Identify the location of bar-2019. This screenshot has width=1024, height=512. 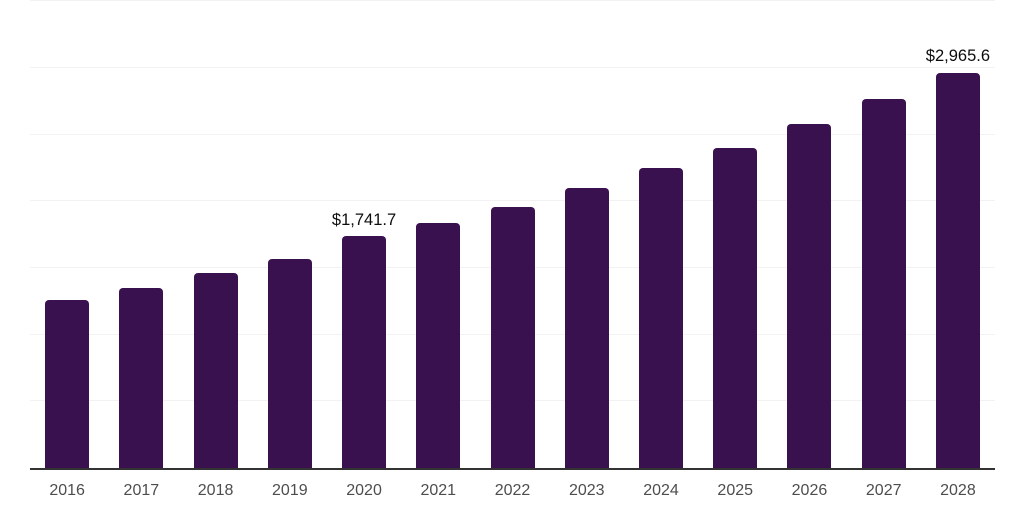
(289, 363).